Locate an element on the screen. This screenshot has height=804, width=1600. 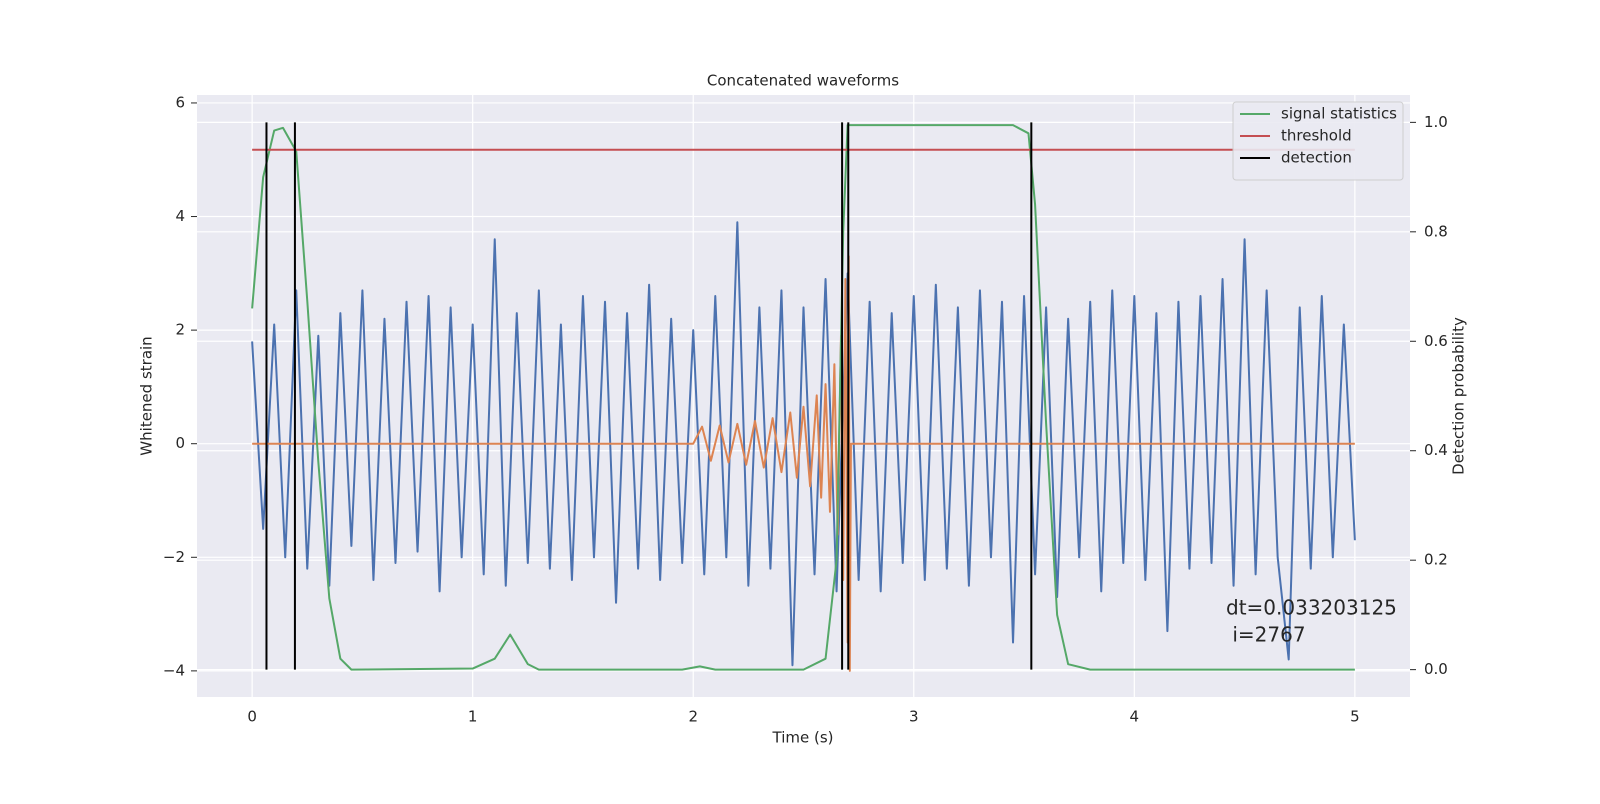
y-tick-label: 2 is located at coordinates (180, 330).